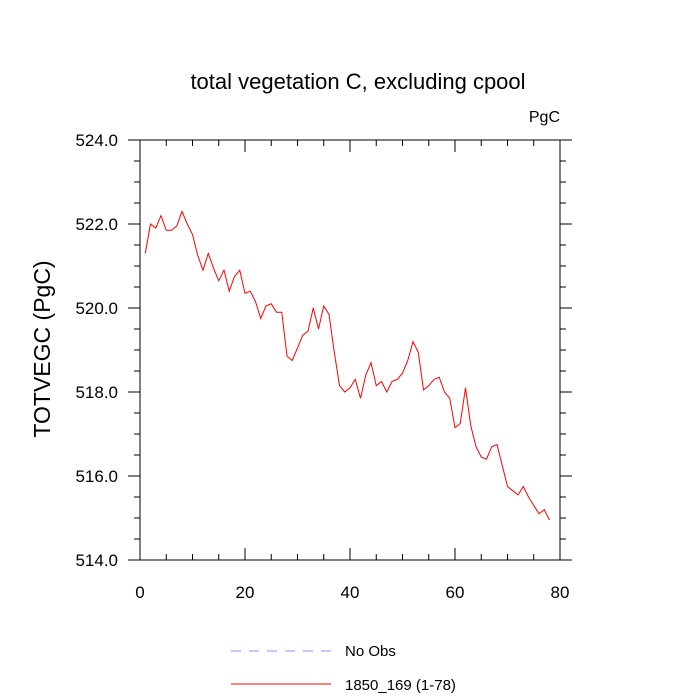 The height and width of the screenshot is (700, 700). I want to click on units-label: PgC, so click(544, 117).